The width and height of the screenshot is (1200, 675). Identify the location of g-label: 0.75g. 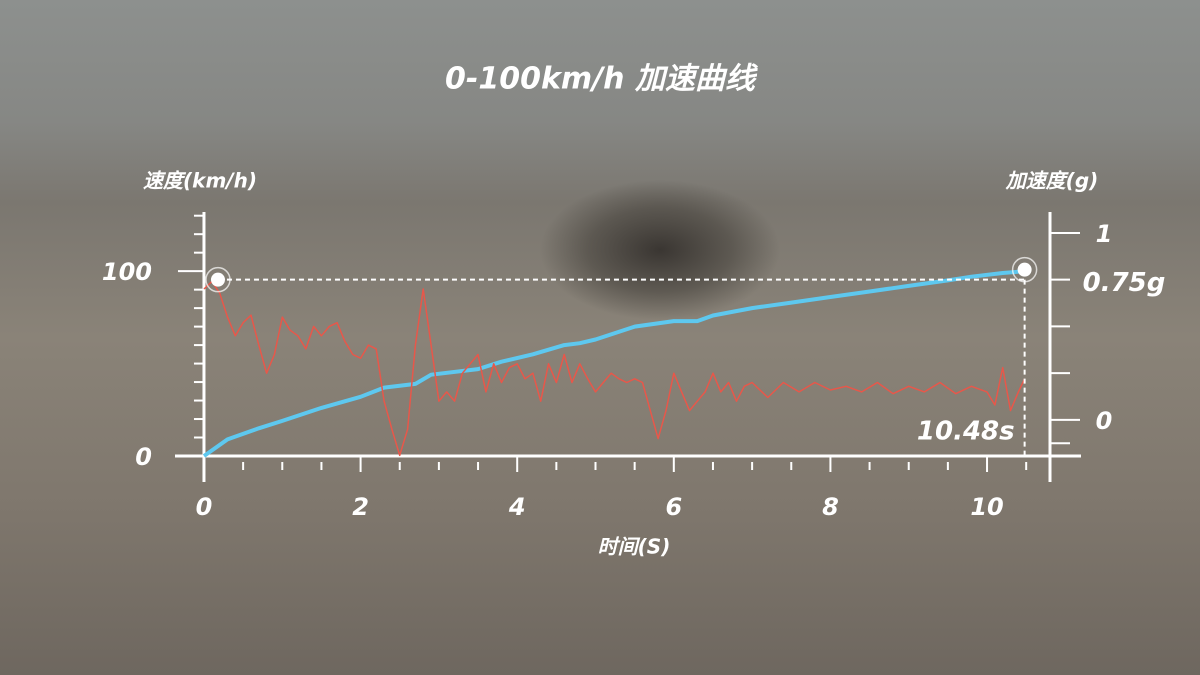
(1124, 283).